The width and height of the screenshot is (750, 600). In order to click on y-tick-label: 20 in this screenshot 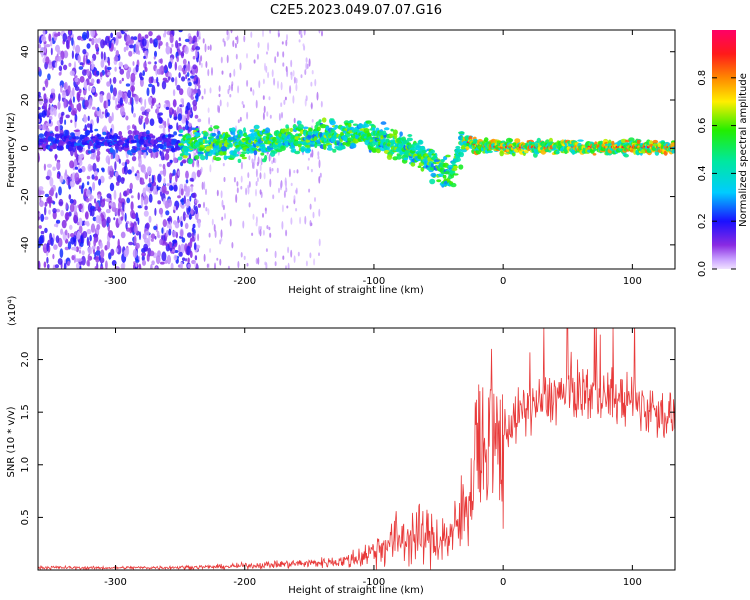, I will do `click(25, 100)`.